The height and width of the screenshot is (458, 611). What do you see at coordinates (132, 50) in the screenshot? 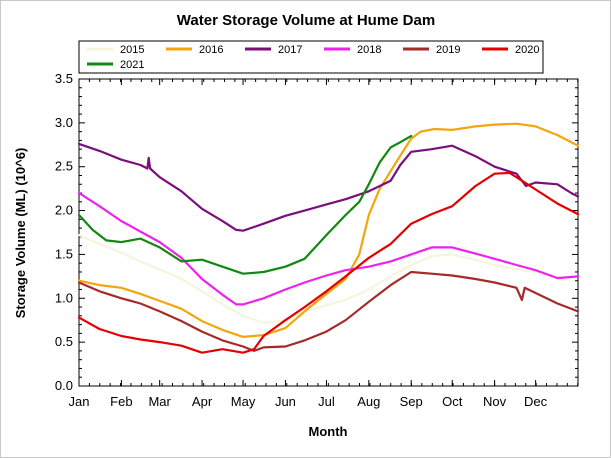
I see `legend-label-2015: 2015` at bounding box center [132, 50].